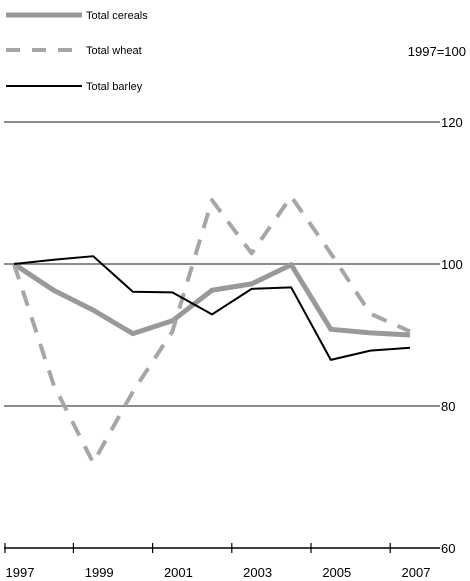 The image size is (470, 581). I want to click on y-tick-label: 60, so click(448, 548).